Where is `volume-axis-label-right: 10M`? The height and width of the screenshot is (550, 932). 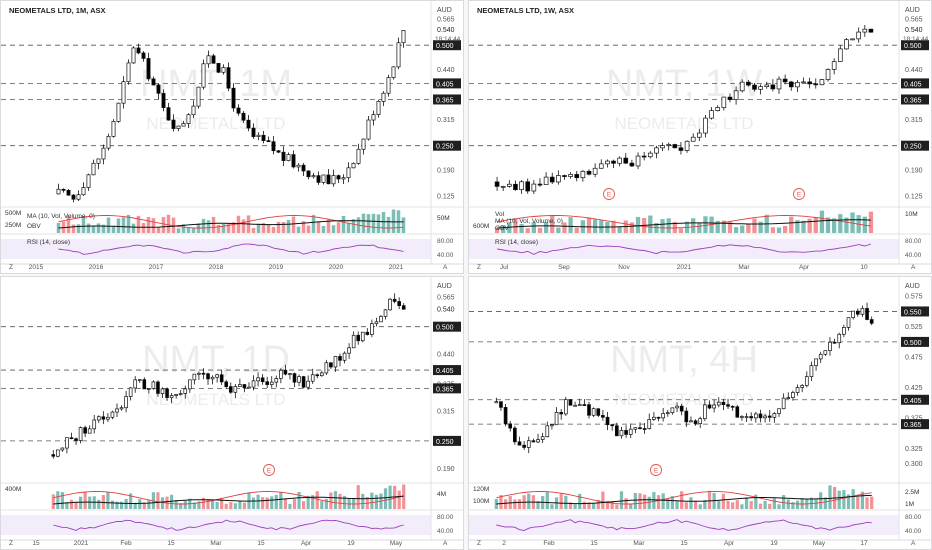
volume-axis-label-right: 10M is located at coordinates (911, 214).